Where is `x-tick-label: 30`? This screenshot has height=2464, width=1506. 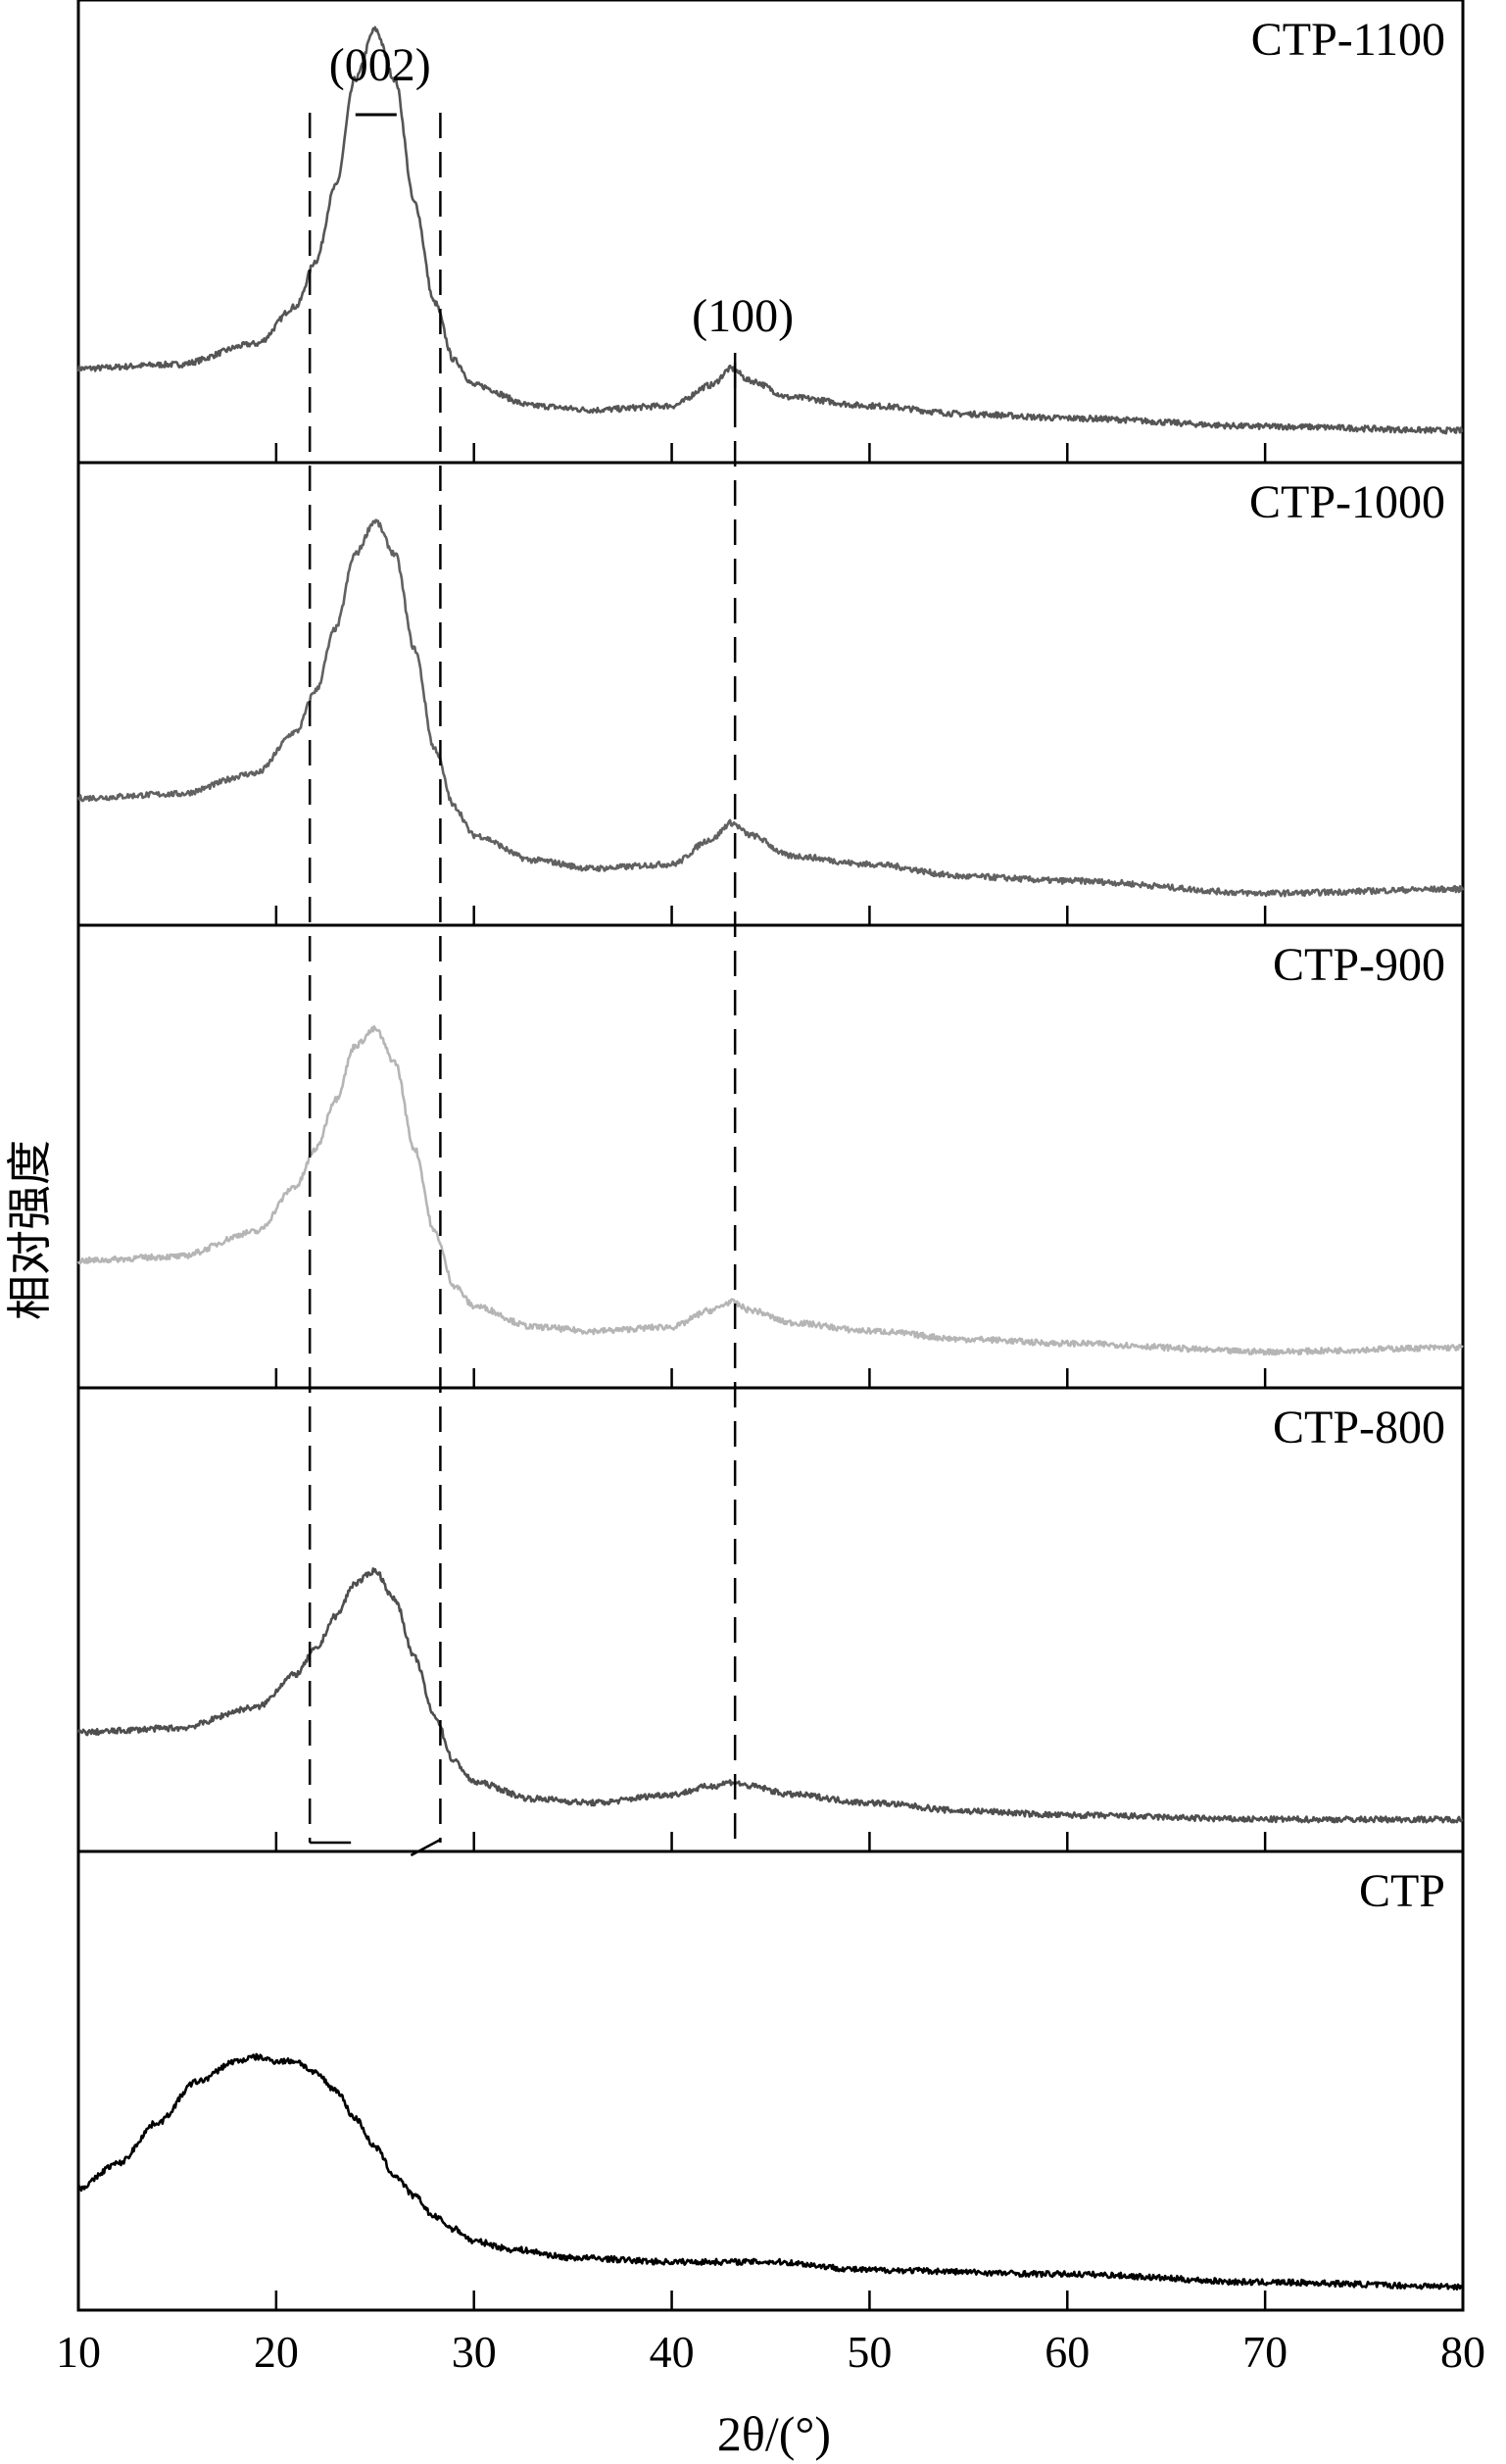
x-tick-label: 30 is located at coordinates (474, 2352).